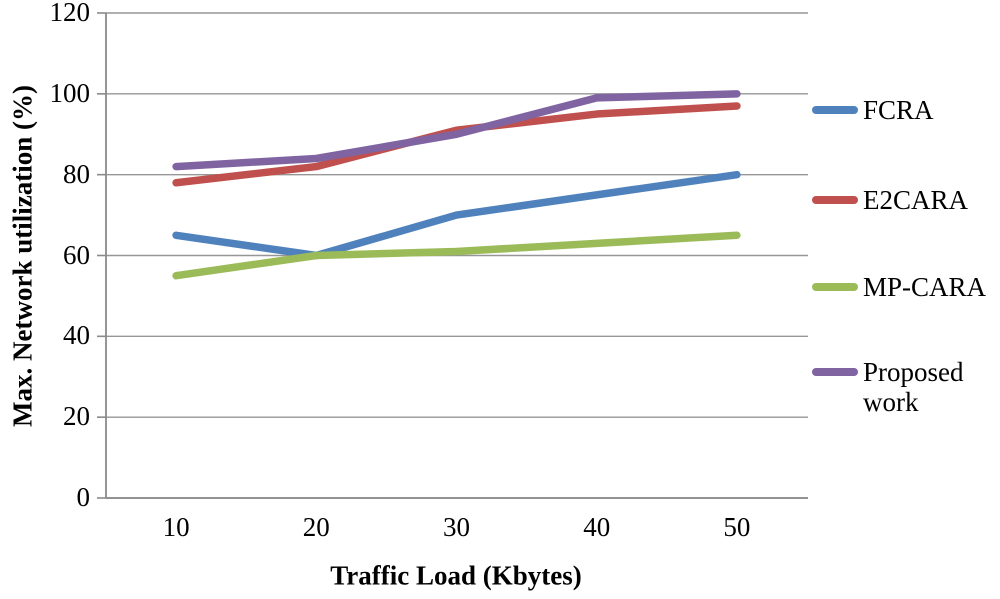 This screenshot has width=1000, height=599. I want to click on y-tick-label: 100, so click(70, 92).